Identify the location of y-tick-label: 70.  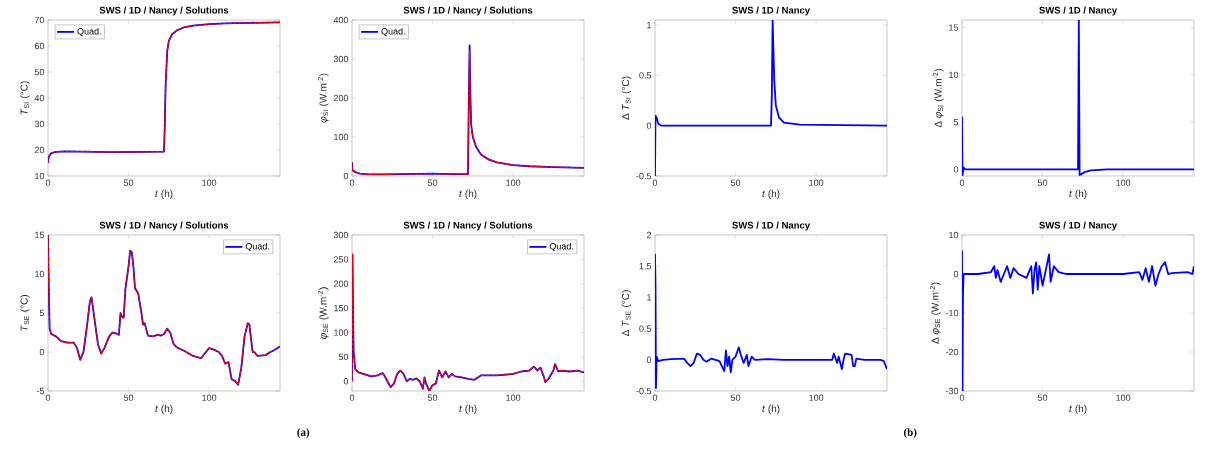
(39, 20).